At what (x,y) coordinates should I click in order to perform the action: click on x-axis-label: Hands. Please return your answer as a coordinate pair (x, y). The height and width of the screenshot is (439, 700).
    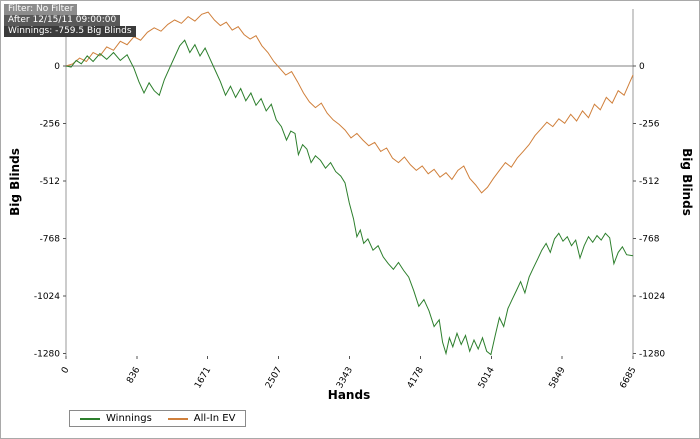
    Looking at the image, I should click on (349, 395).